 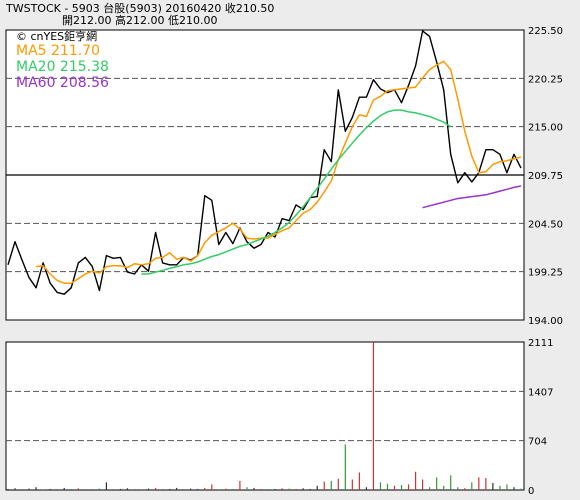 I want to click on header-line-1: TWSTOCK - 5903 台股(5903) 20160420 收210.50, so click(x=139, y=8).